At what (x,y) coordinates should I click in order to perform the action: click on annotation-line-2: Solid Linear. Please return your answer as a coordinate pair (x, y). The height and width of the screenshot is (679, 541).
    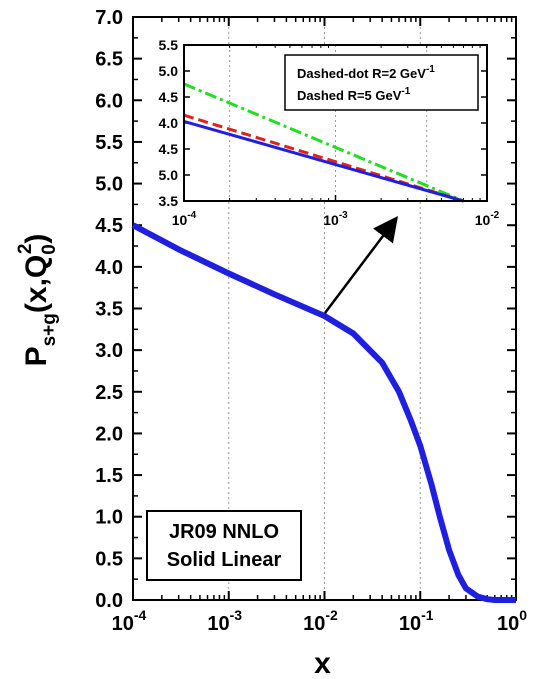
    Looking at the image, I should click on (224, 560).